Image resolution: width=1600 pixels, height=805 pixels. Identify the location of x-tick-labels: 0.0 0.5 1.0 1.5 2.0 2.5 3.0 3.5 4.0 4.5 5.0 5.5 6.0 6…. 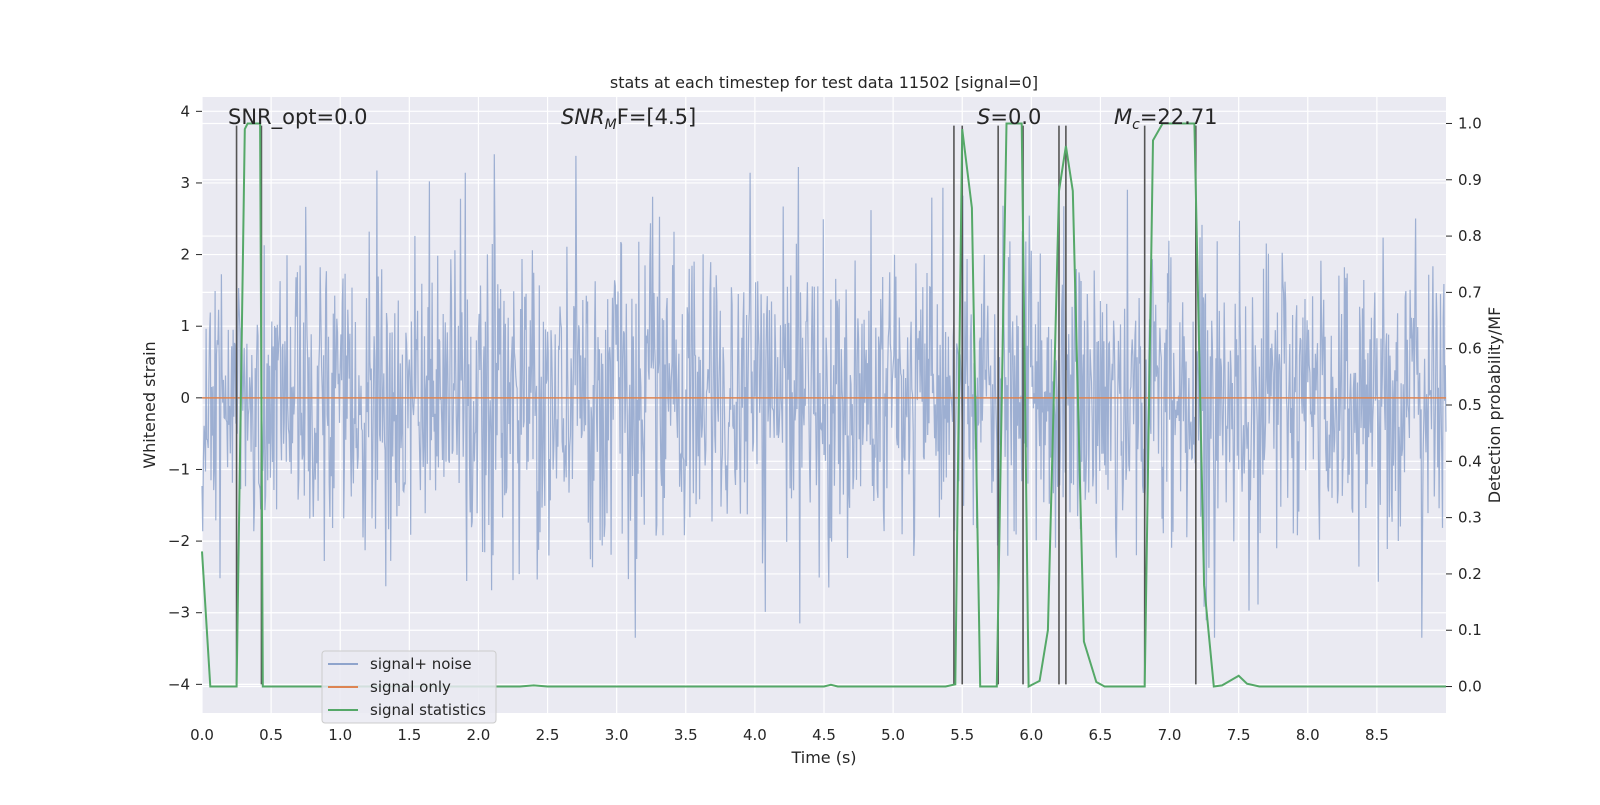
(789, 735).